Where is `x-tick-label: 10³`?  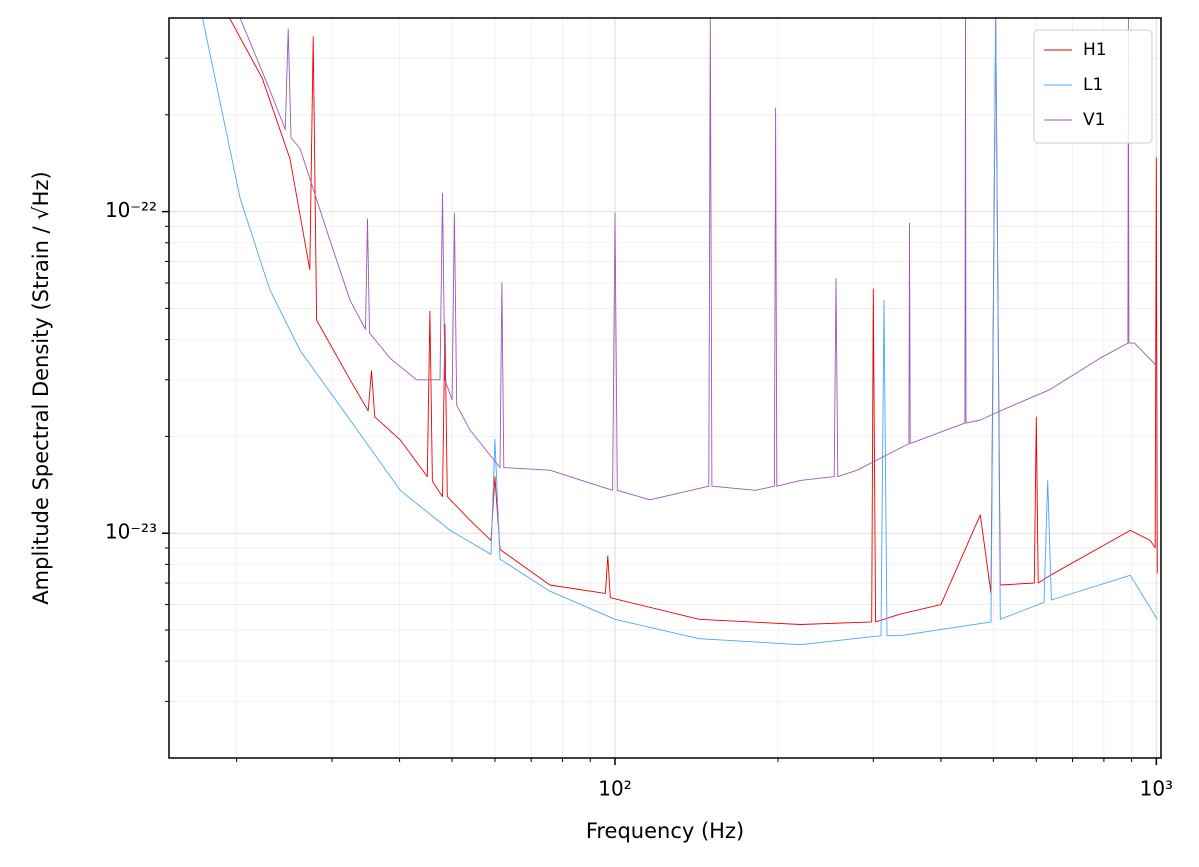 x-tick-label: 10³ is located at coordinates (1156, 789).